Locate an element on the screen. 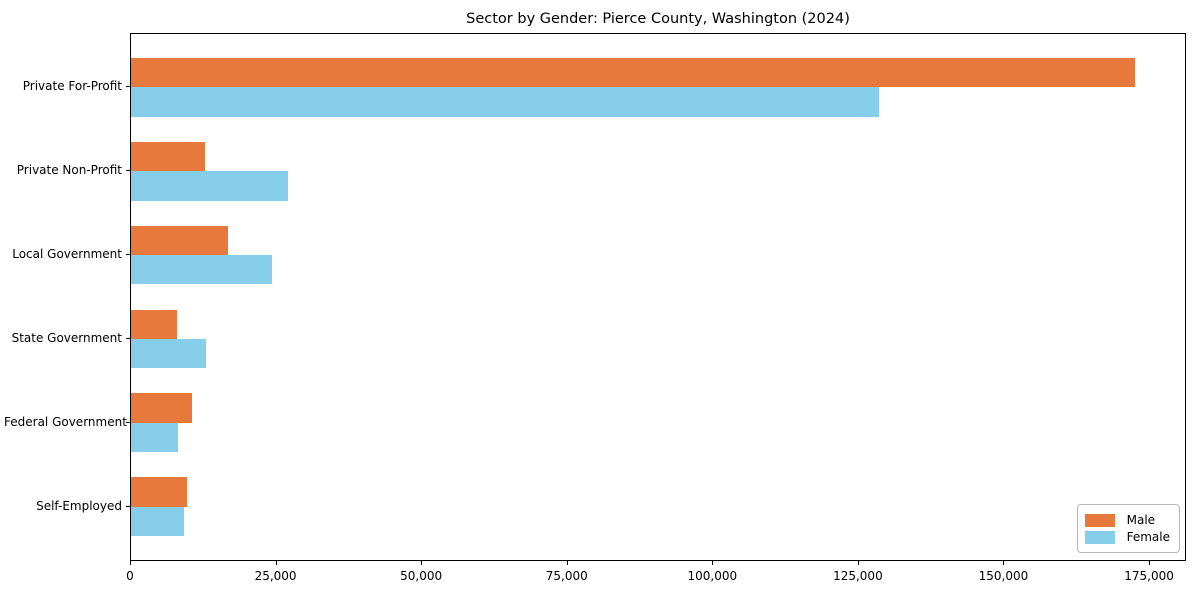 The height and width of the screenshot is (600, 1200). chart-legend: Male Female is located at coordinates (1128, 528).